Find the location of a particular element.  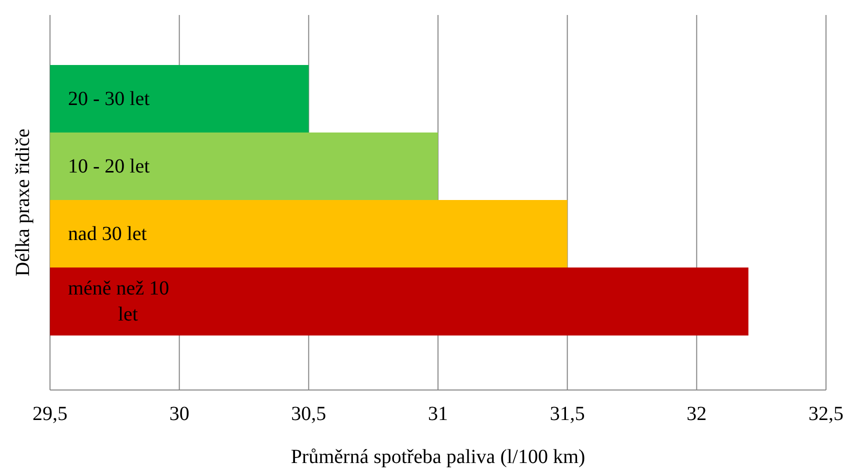

y-tick-label: 10 - 20 let is located at coordinates (109, 166).